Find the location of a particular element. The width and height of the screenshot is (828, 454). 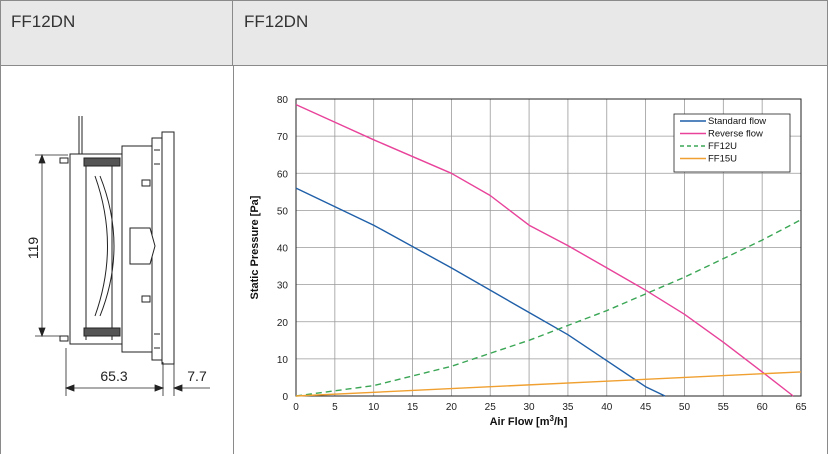

y-tick-label: 10 is located at coordinates (283, 360).